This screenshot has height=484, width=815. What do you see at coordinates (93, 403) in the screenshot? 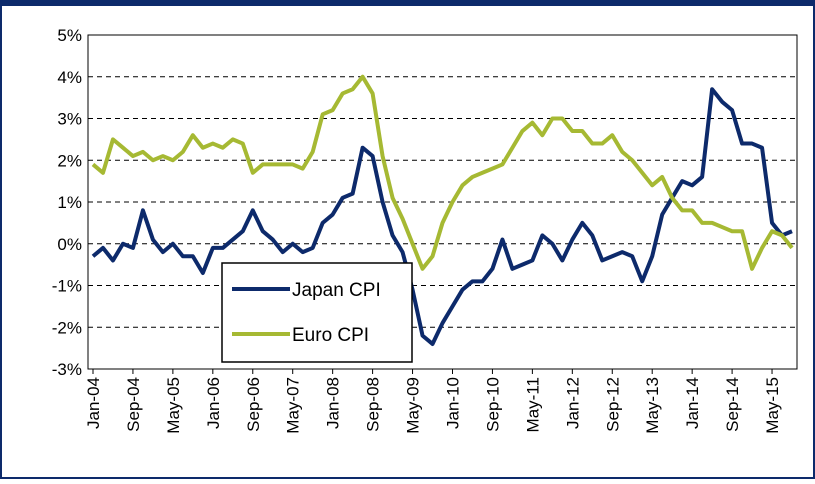
I see `x-tick-label: Jan-04` at bounding box center [93, 403].